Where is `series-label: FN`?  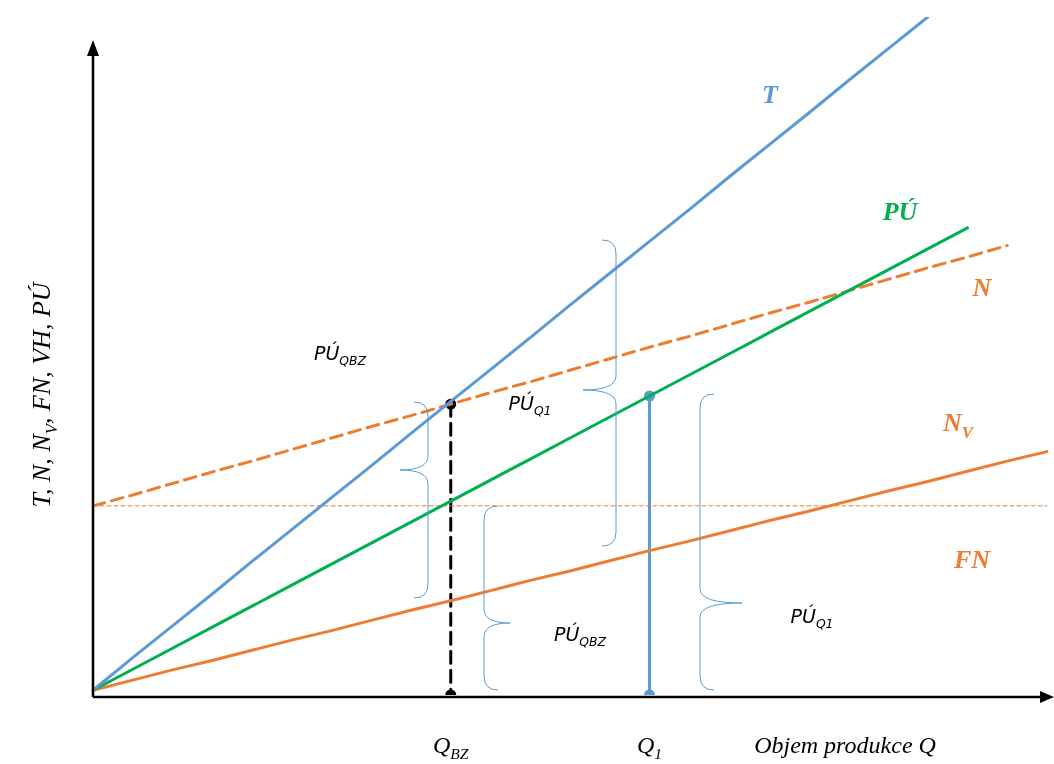
series-label: FN is located at coordinates (972, 559).